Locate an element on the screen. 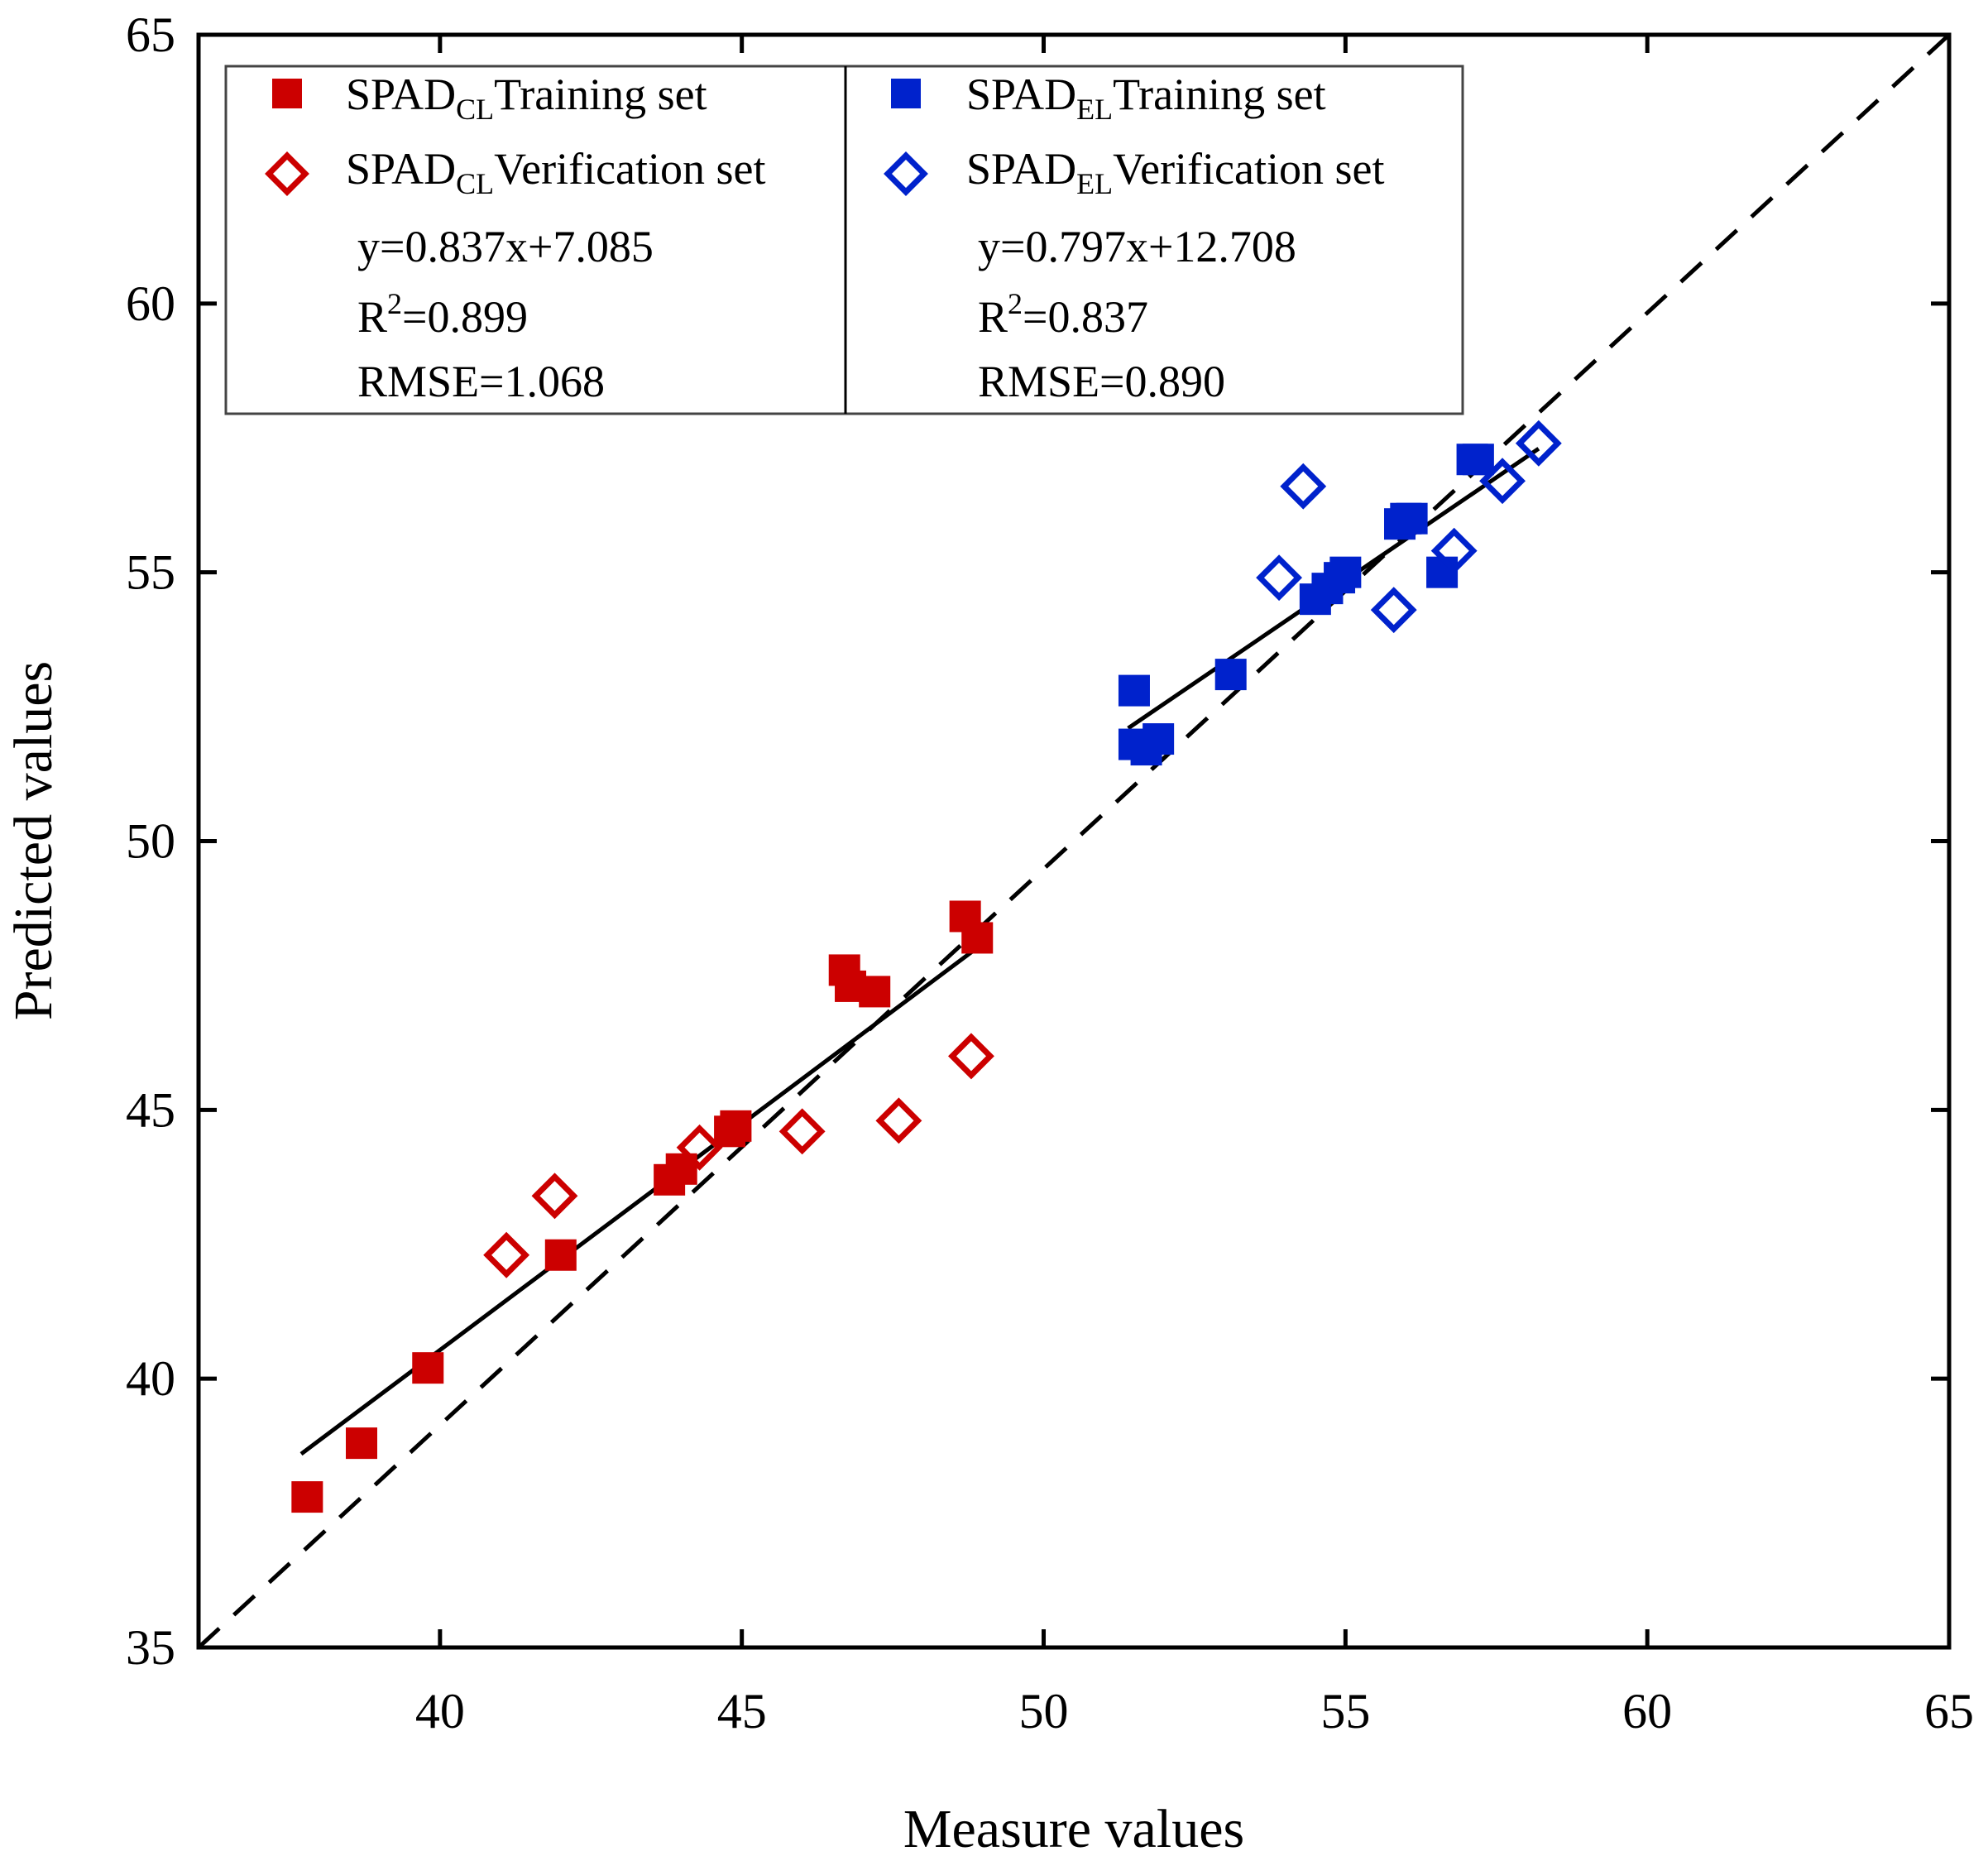 This screenshot has width=1988, height=1856. legend-r2-el: R2=0.837 is located at coordinates (1063, 314).